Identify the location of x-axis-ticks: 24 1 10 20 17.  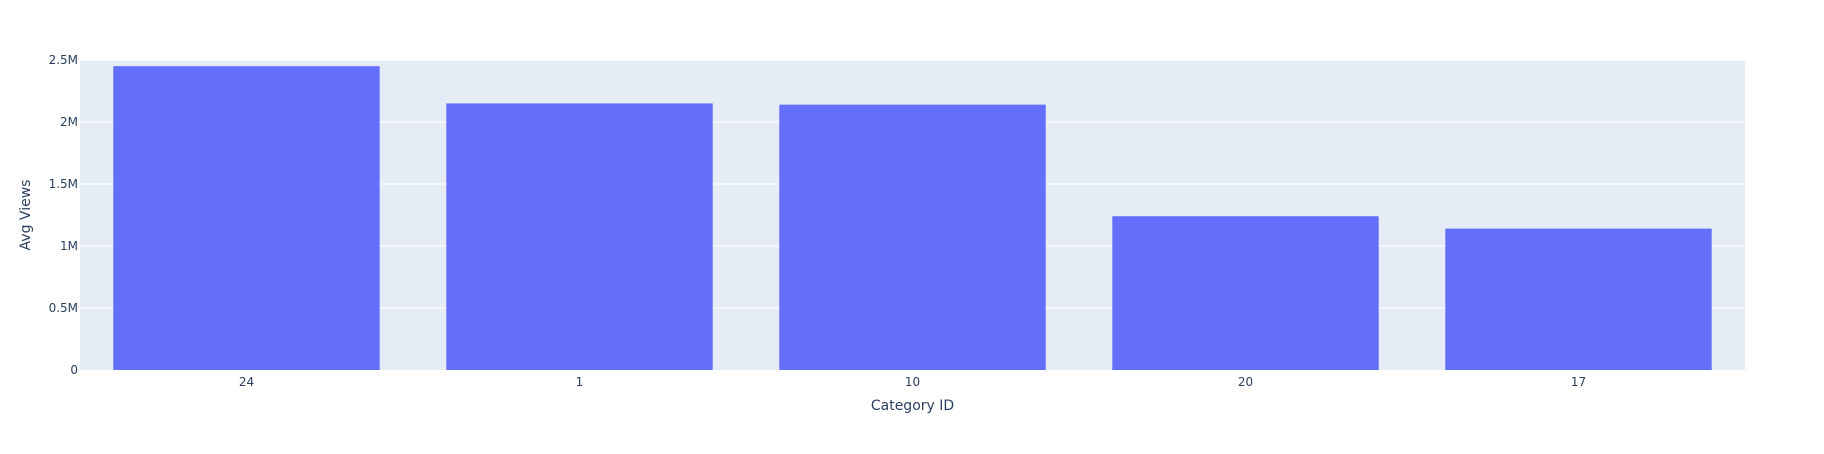
(912, 382).